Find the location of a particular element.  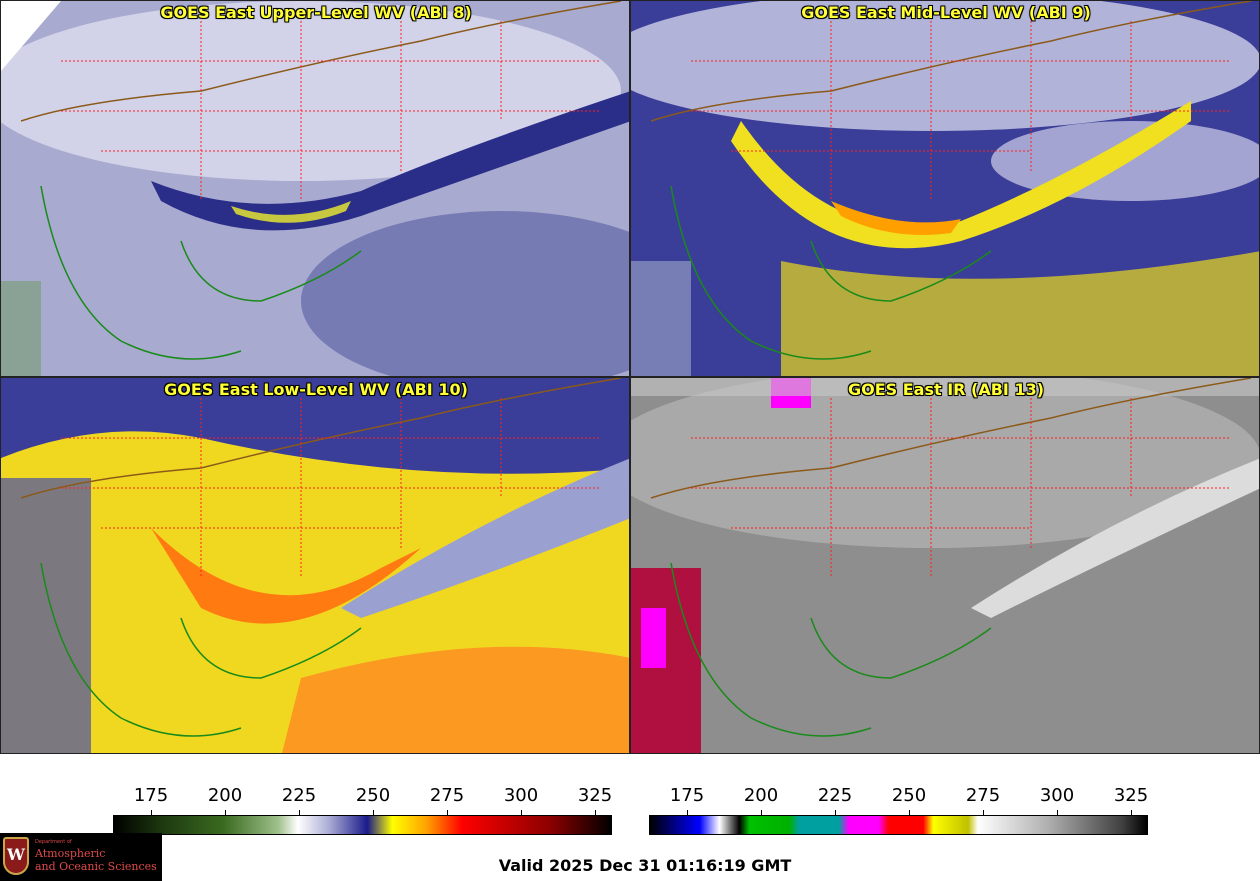

logo-line-1: Atmospheric is located at coordinates (70, 853).